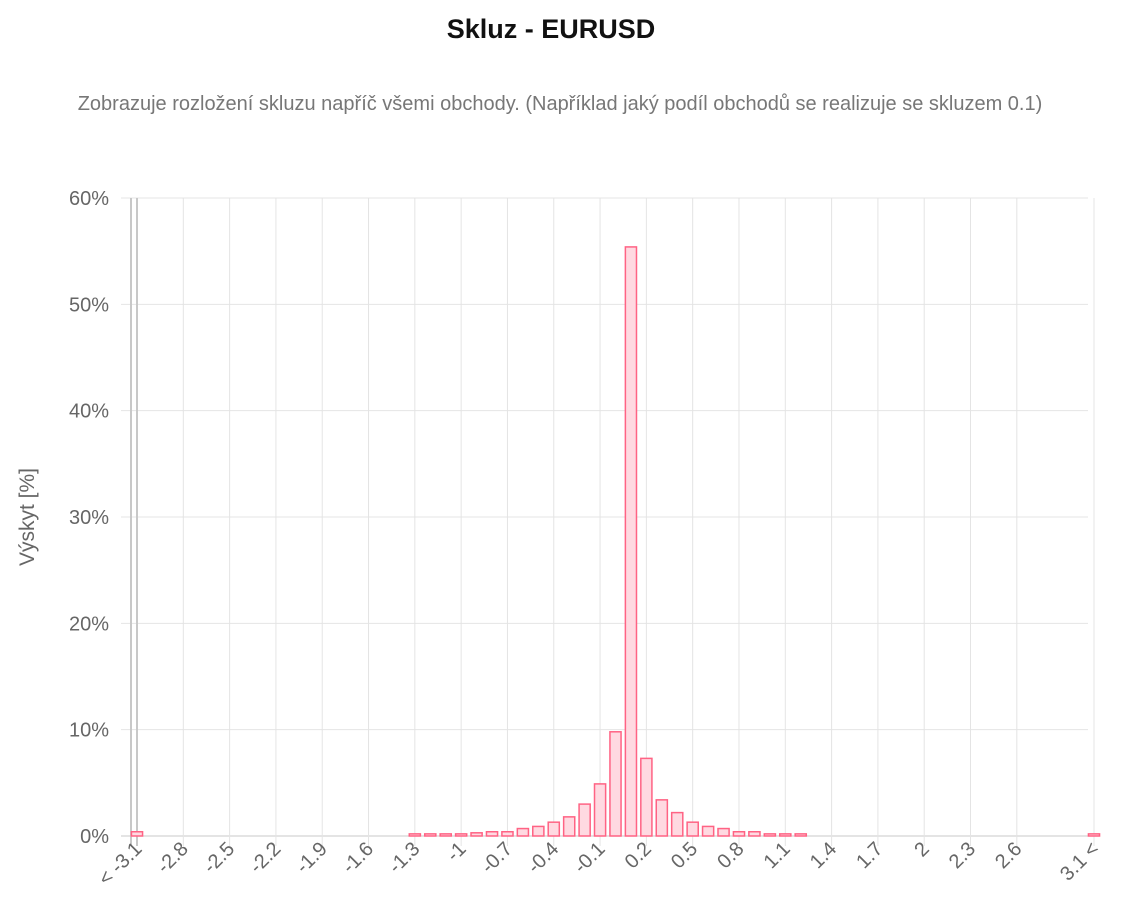  I want to click on y-tick-label: 30%, so click(89, 518).